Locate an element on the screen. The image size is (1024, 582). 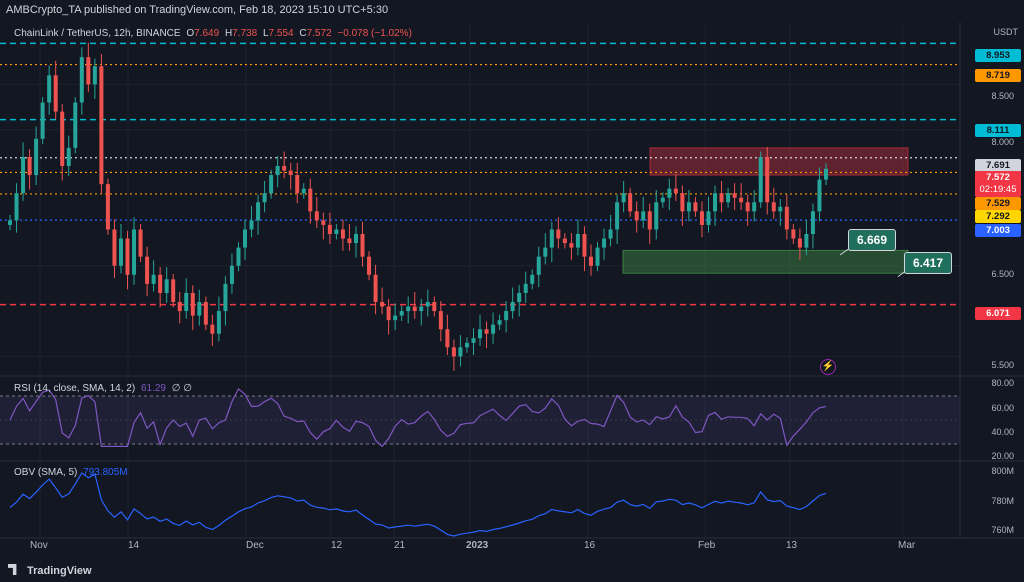
change-value: −0.078 (−1.02%) is located at coordinates (374, 33).